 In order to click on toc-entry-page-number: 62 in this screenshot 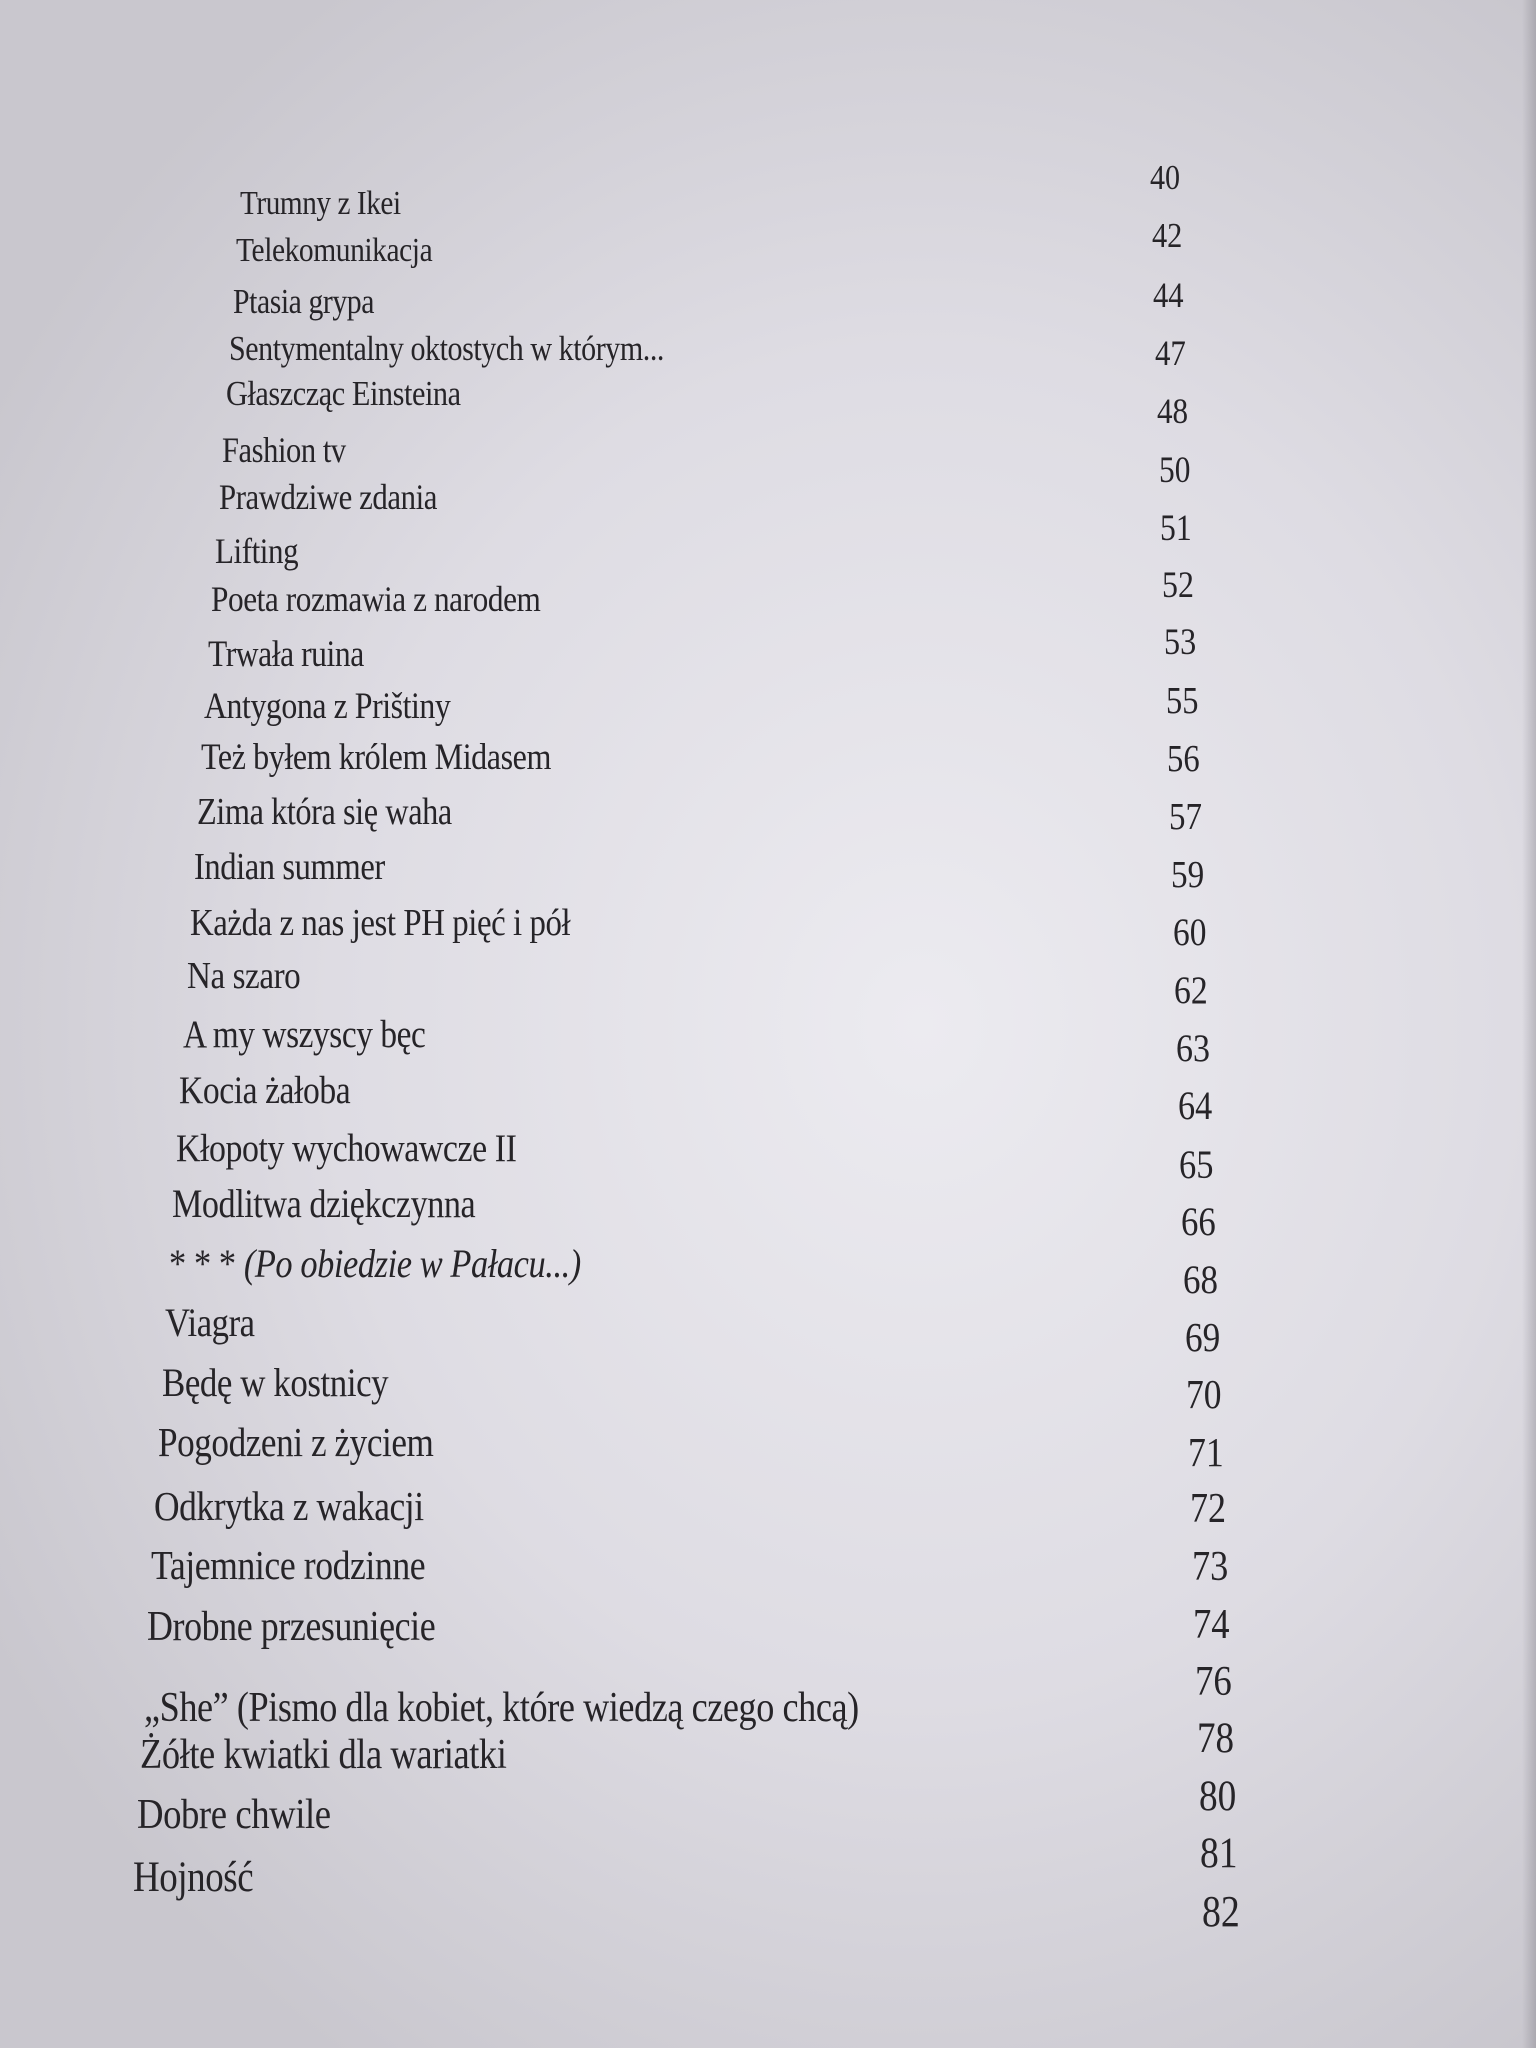, I will do `click(1191, 990)`.